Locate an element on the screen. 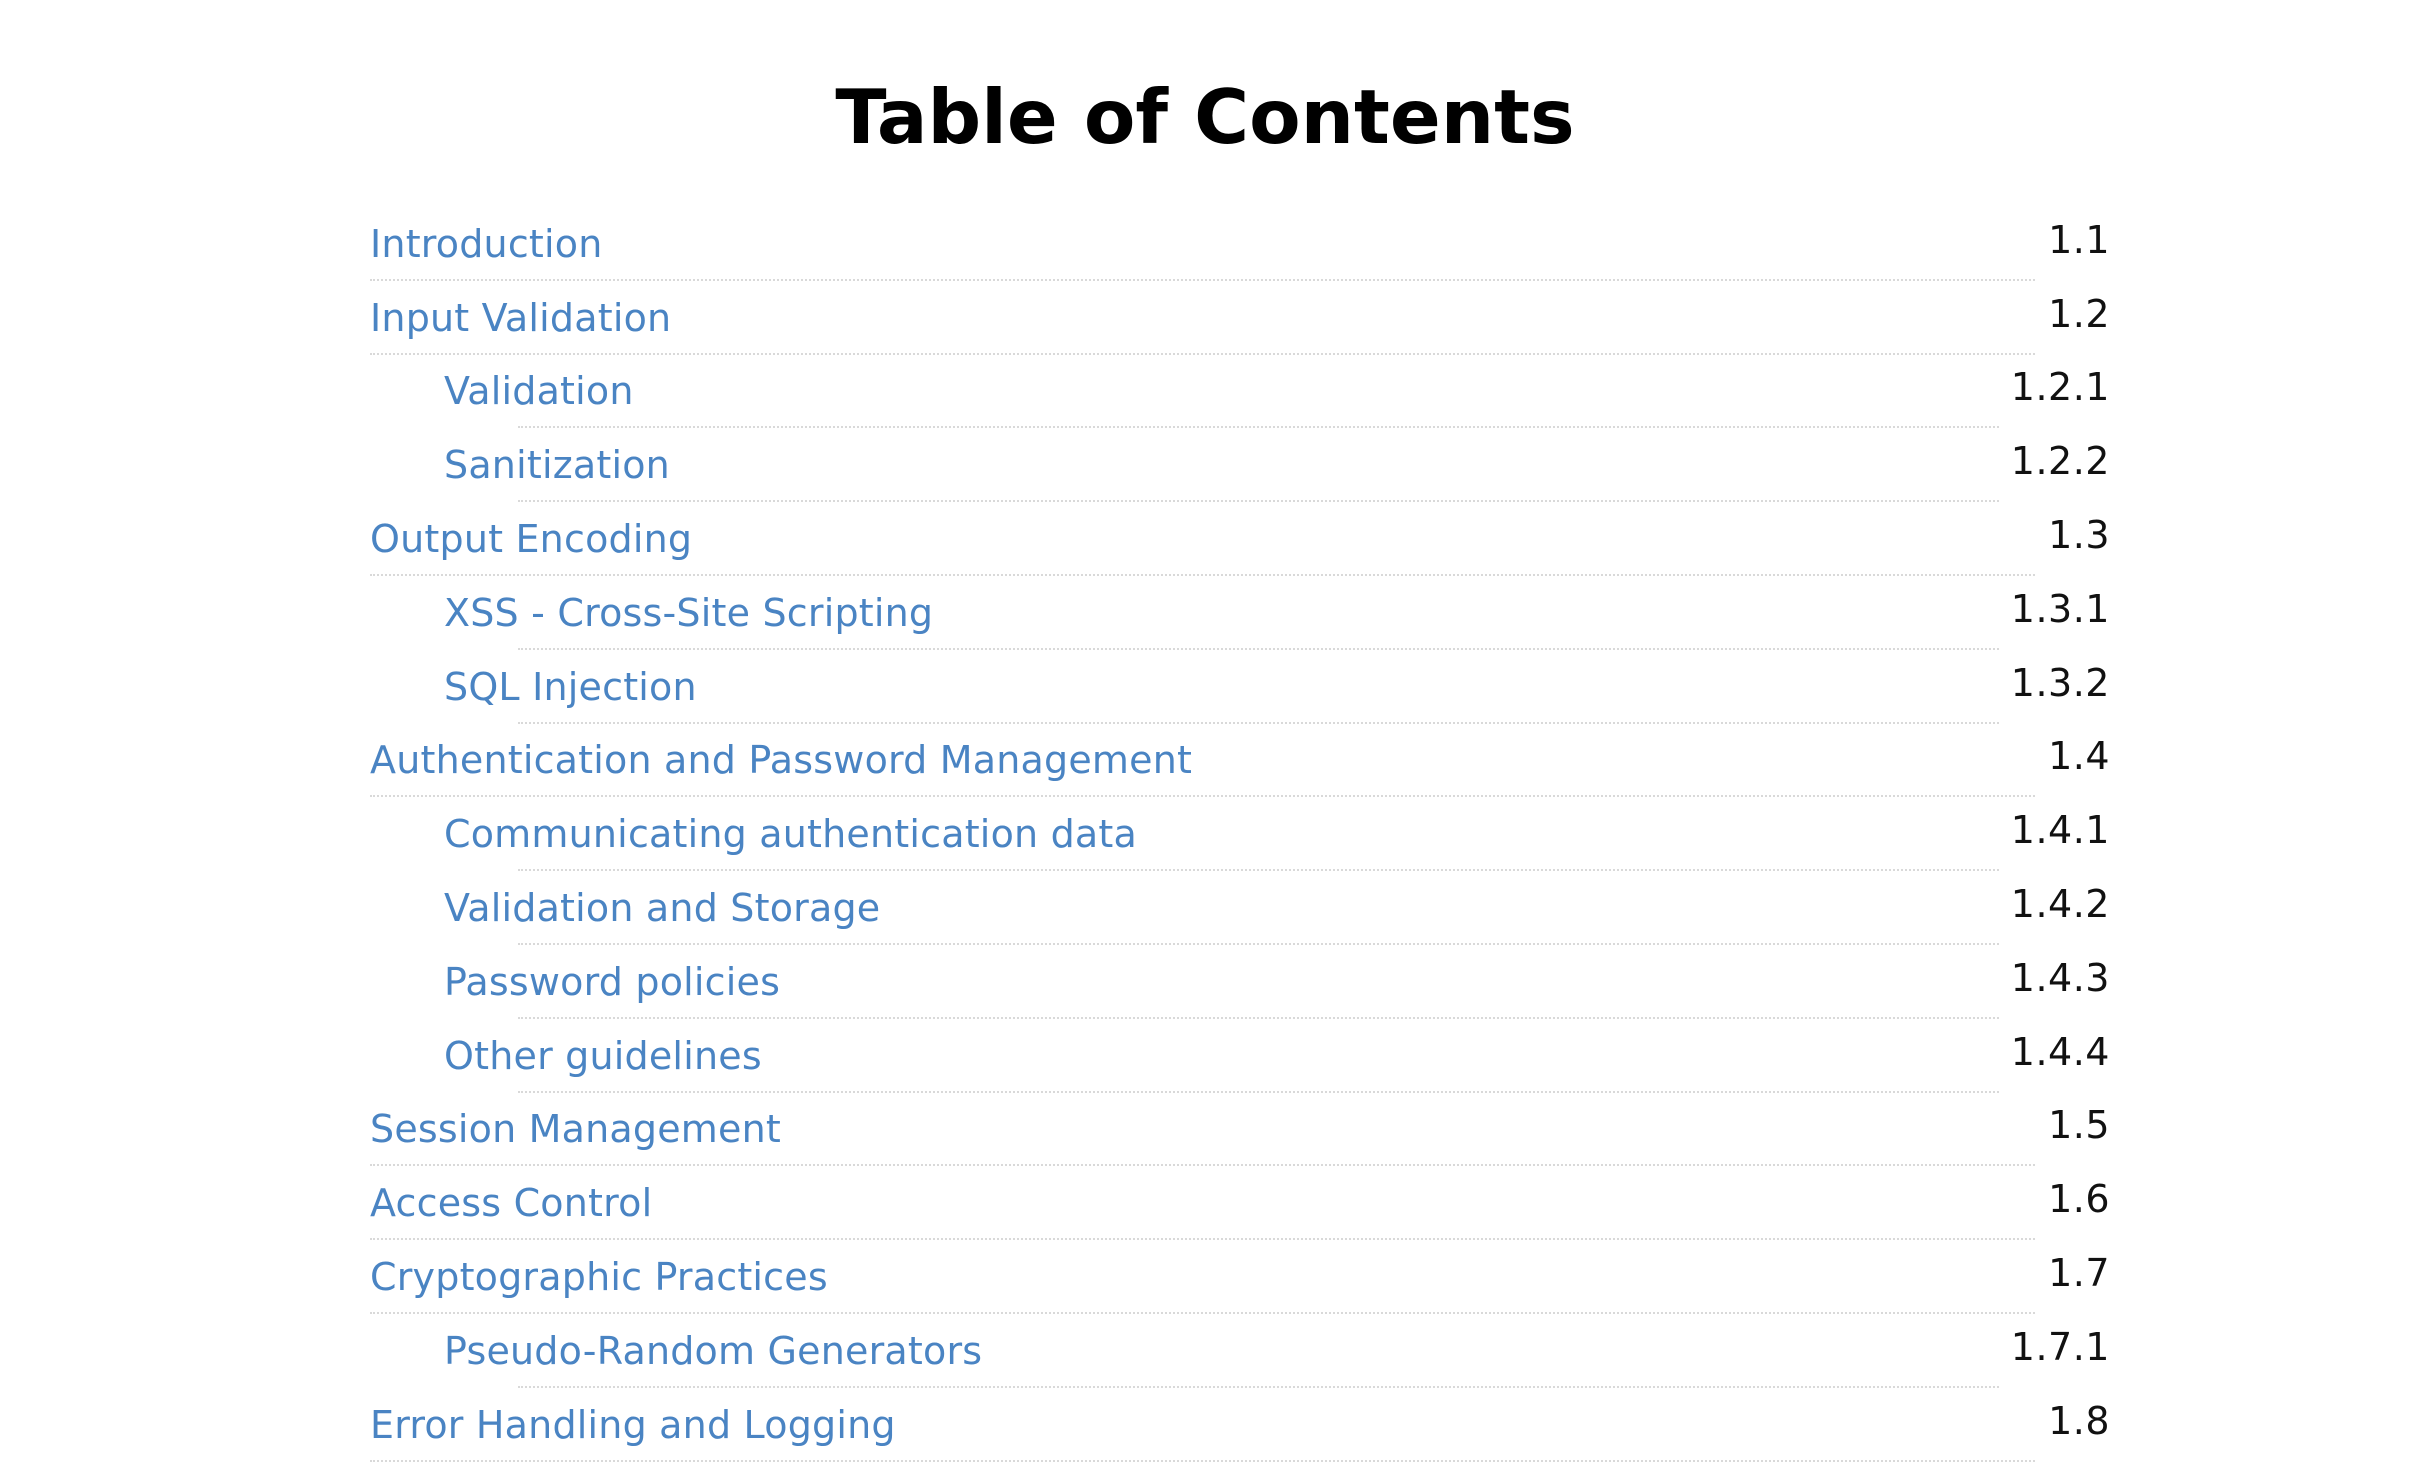  toc-link: Error Handling and Logging is located at coordinates (633, 1424).